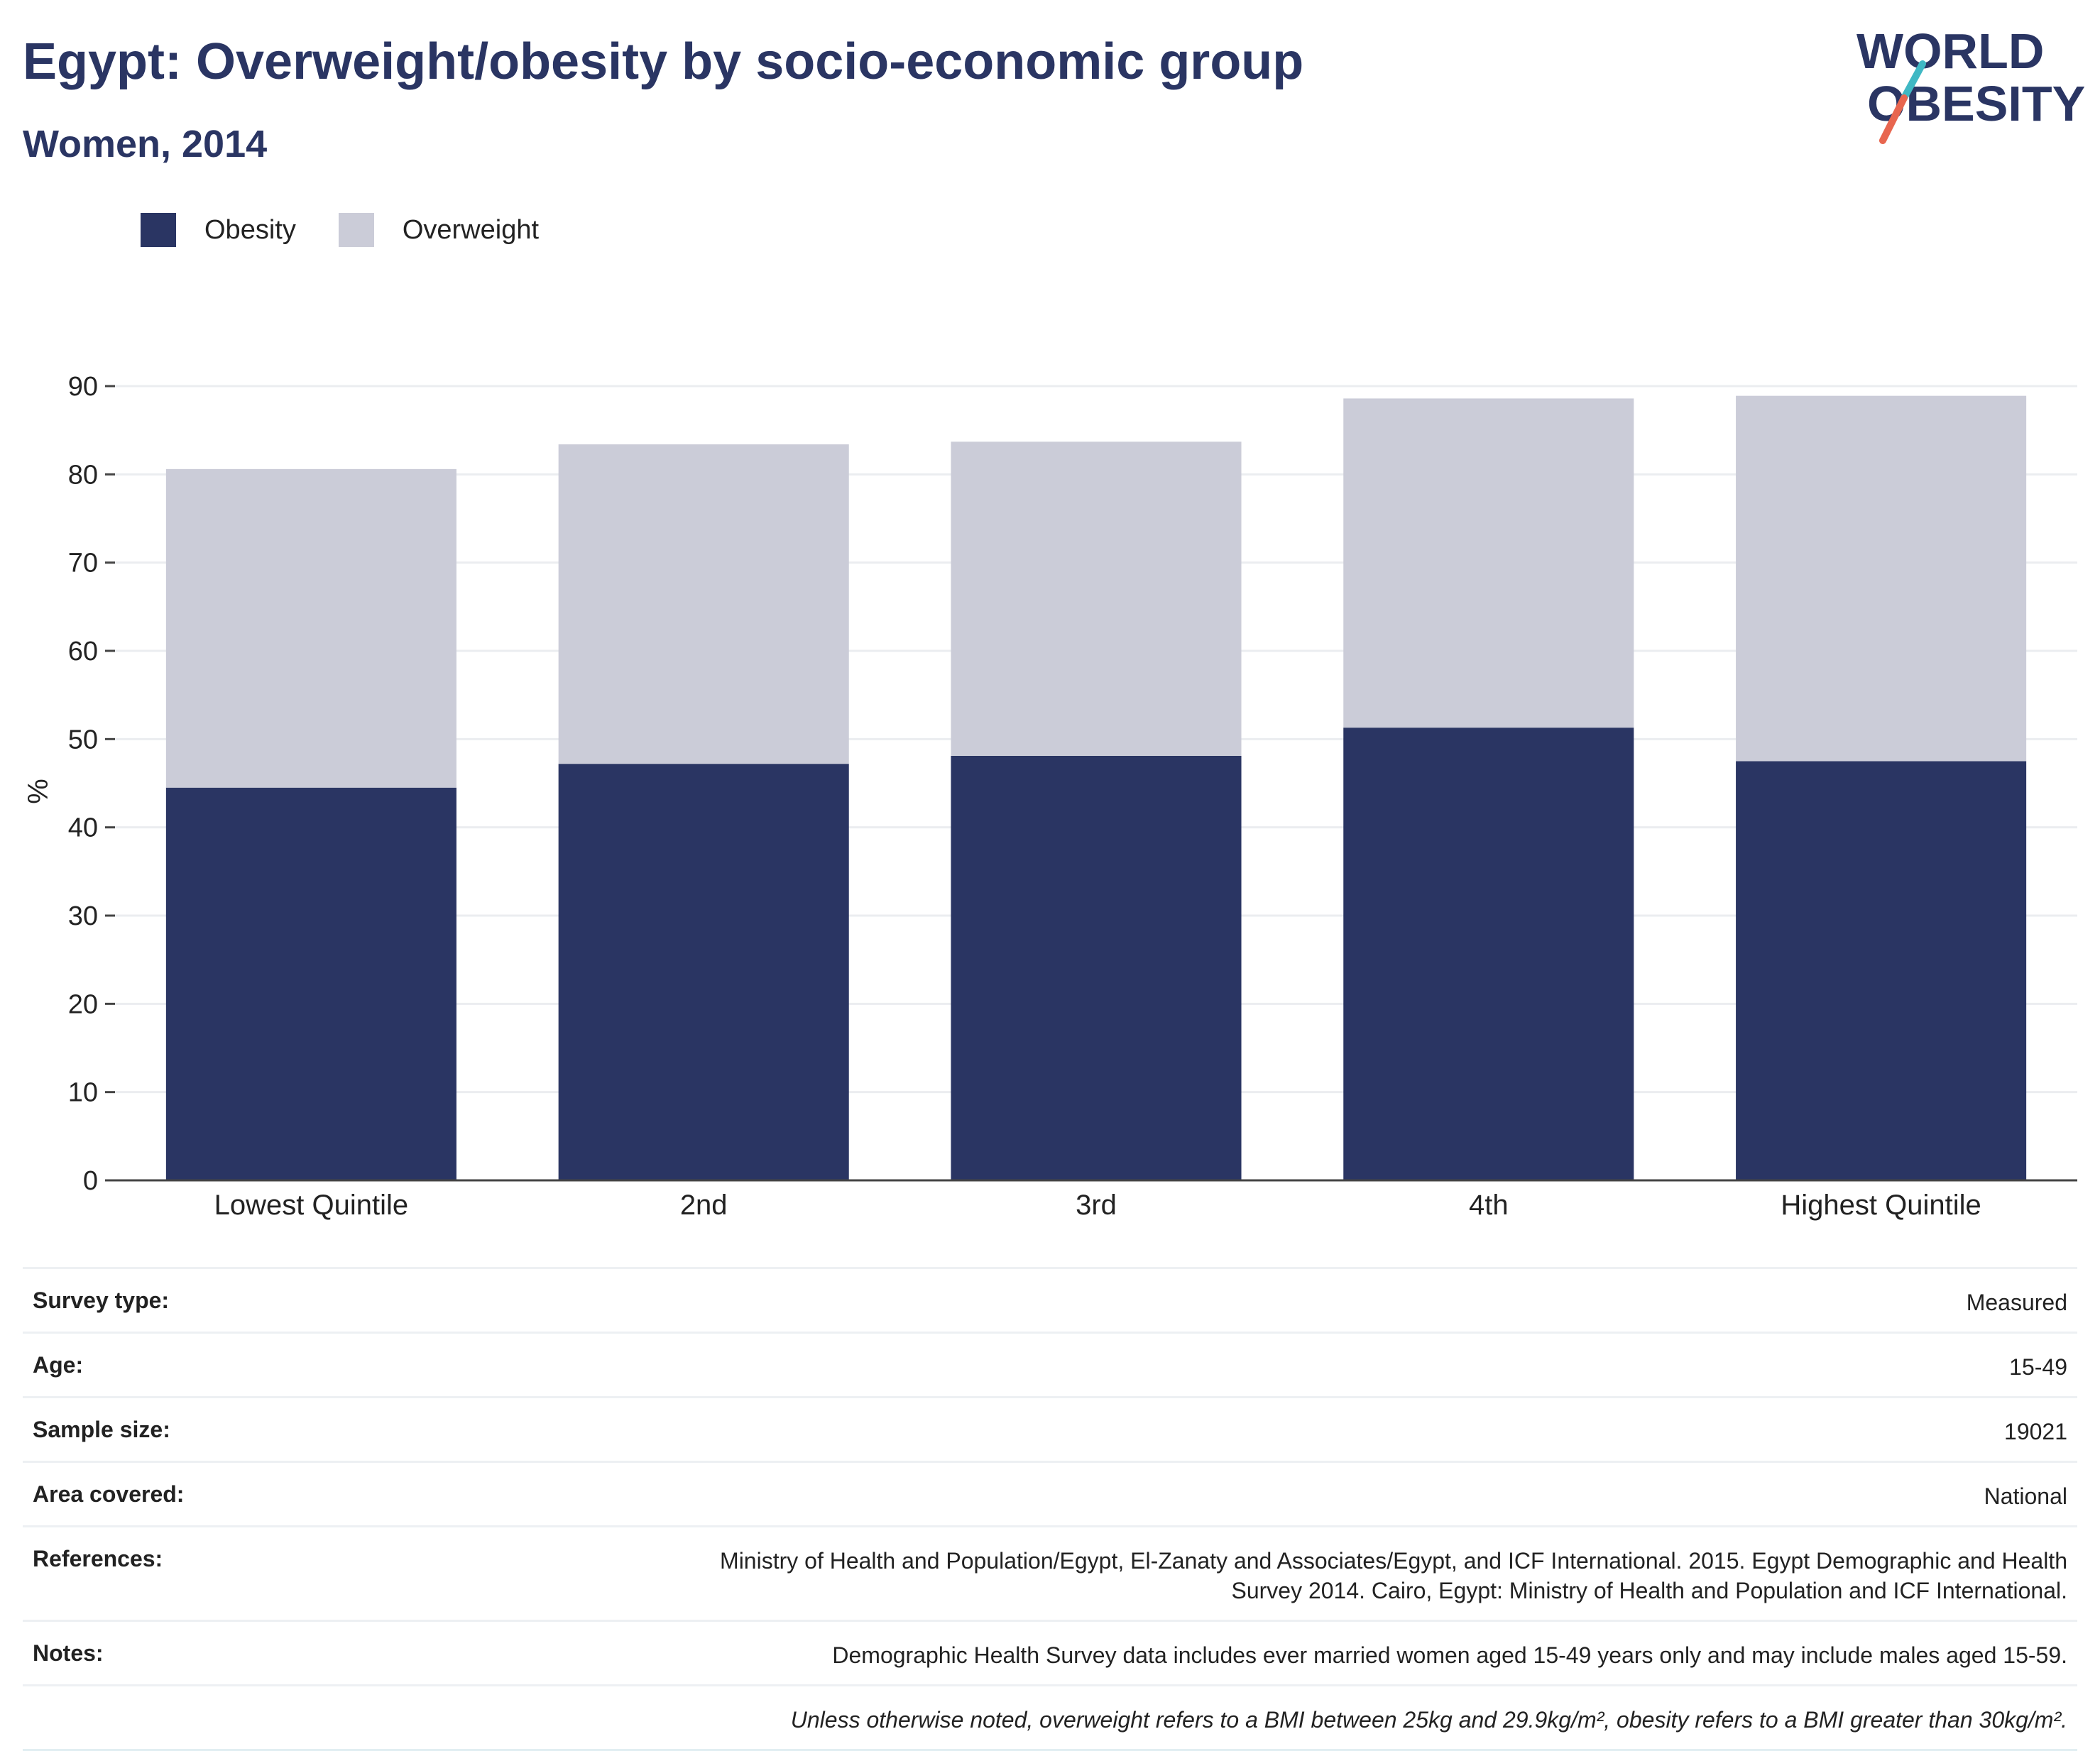  I want to click on info-row-survey-type: Survey type: Measured, so click(1050, 1301).